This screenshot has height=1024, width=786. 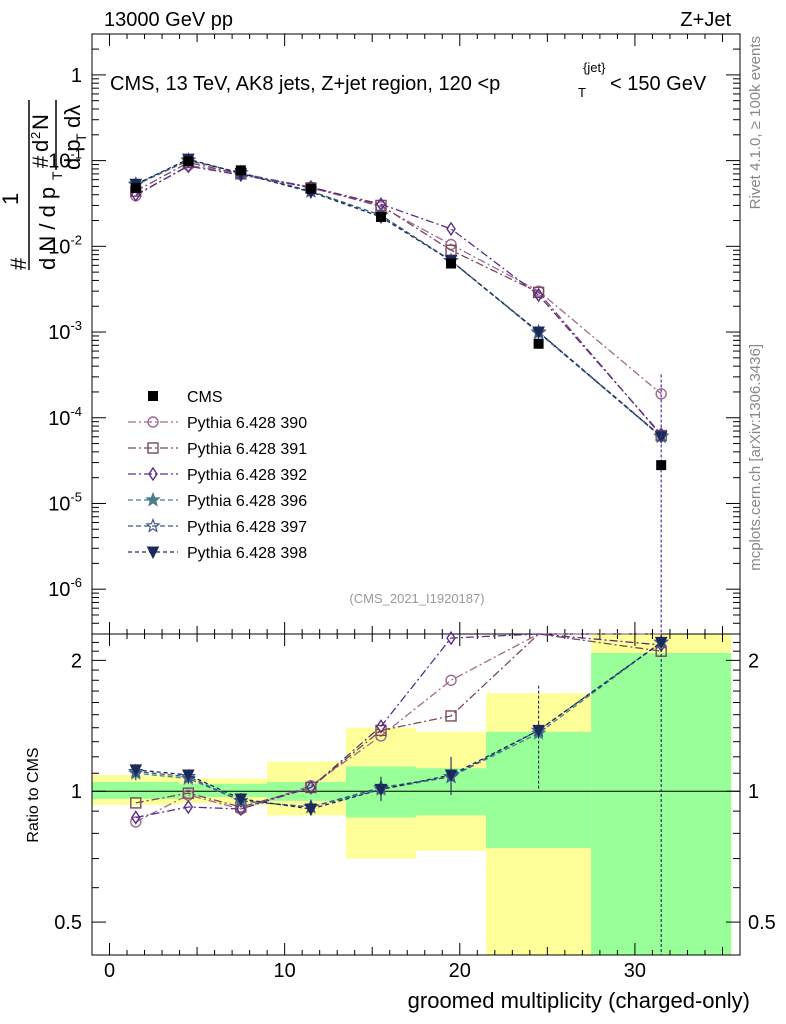 I want to click on tick-exponent: -5, so click(x=76, y=496).